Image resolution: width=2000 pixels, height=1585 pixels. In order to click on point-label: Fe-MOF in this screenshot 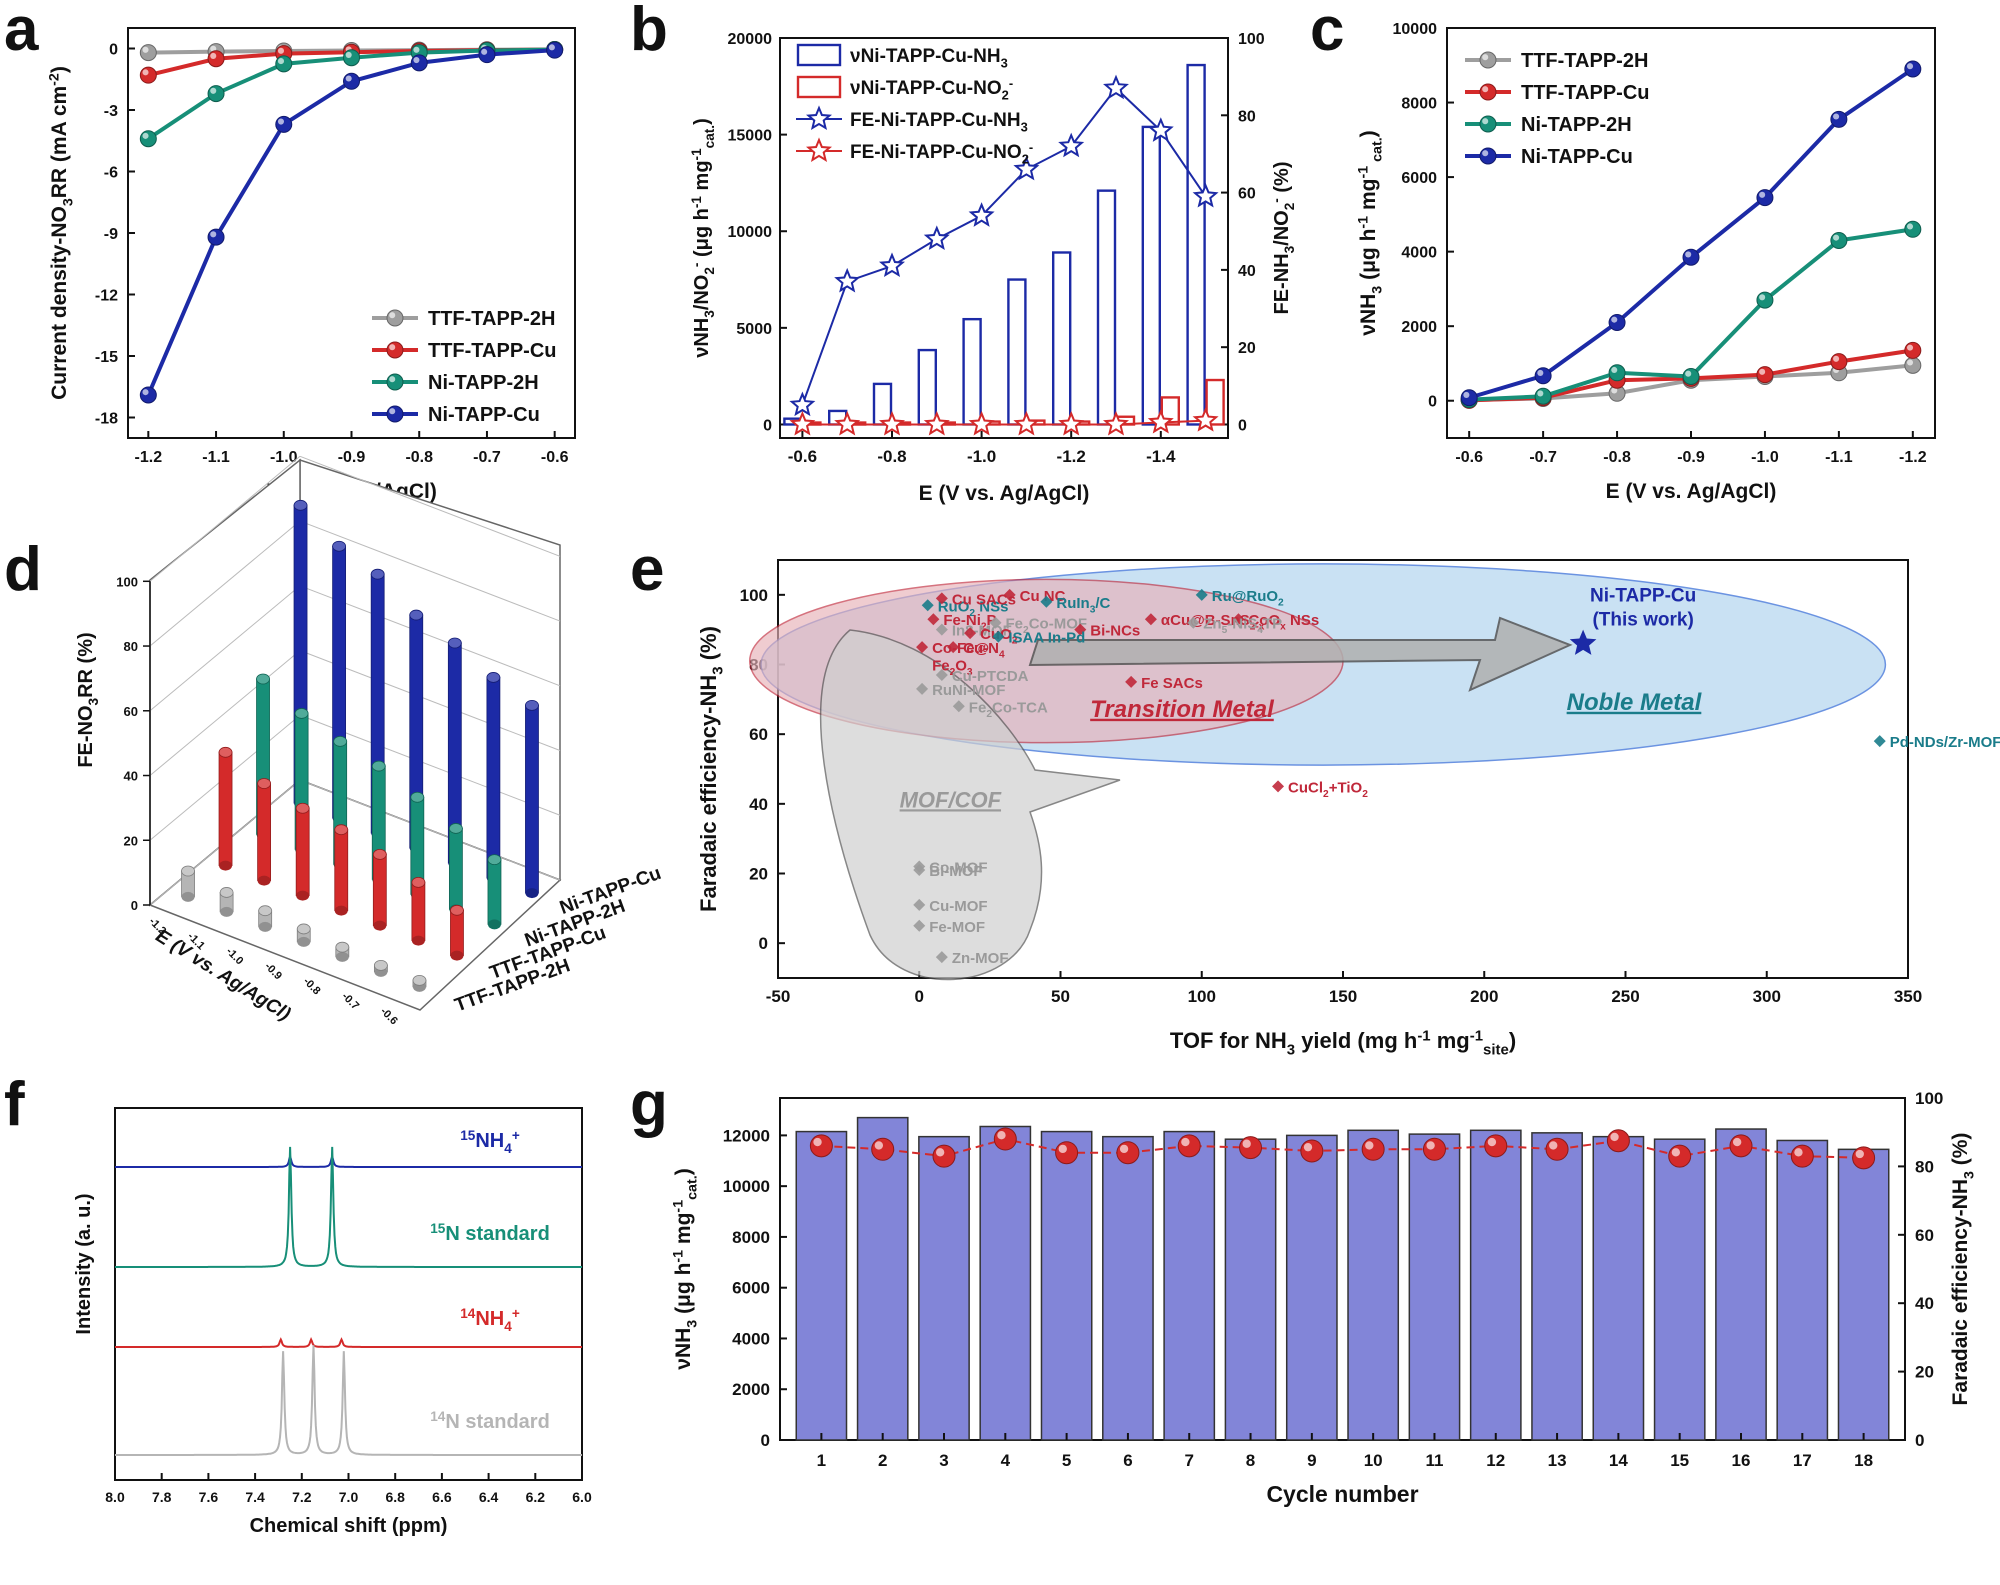, I will do `click(957, 927)`.